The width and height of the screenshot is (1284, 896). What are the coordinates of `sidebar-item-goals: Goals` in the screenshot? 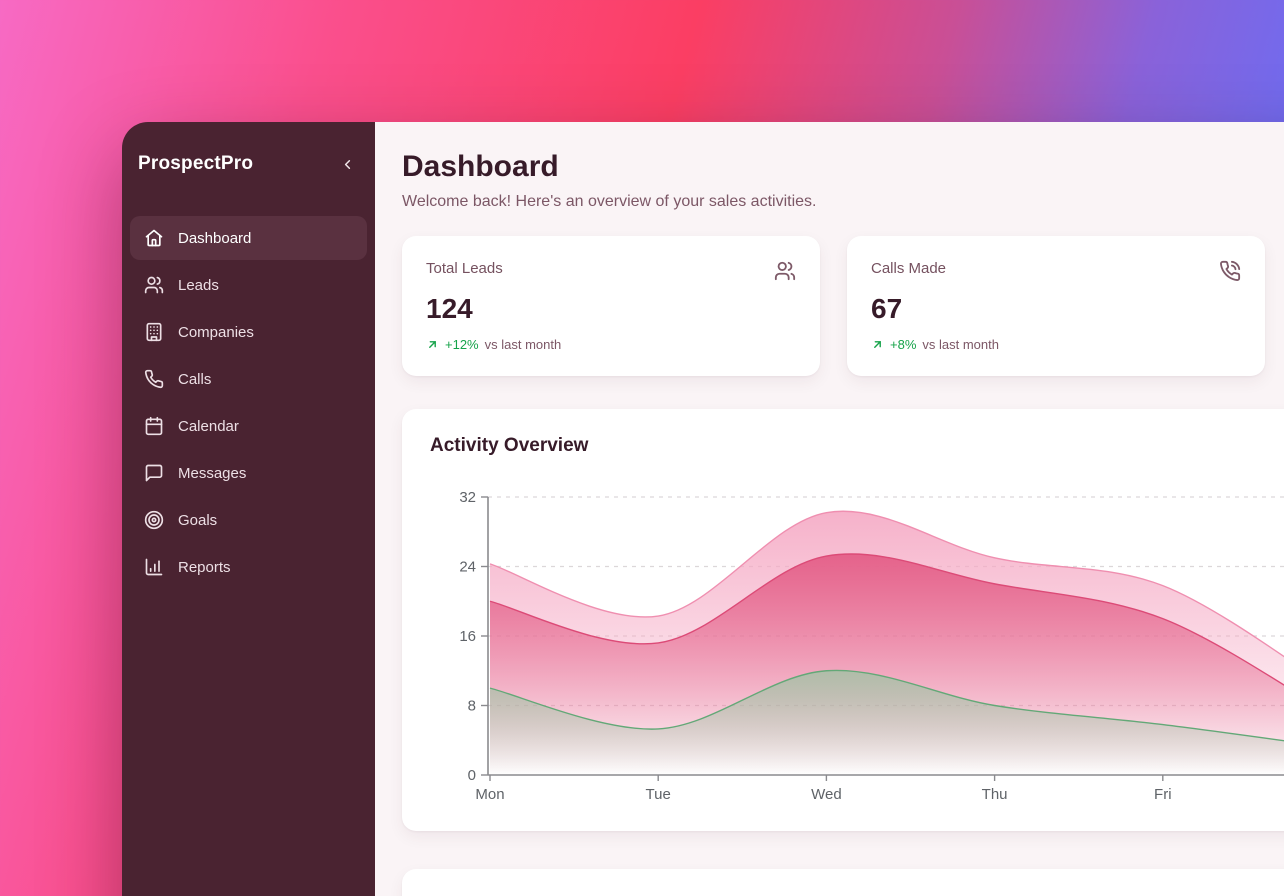 It's located at (248, 520).